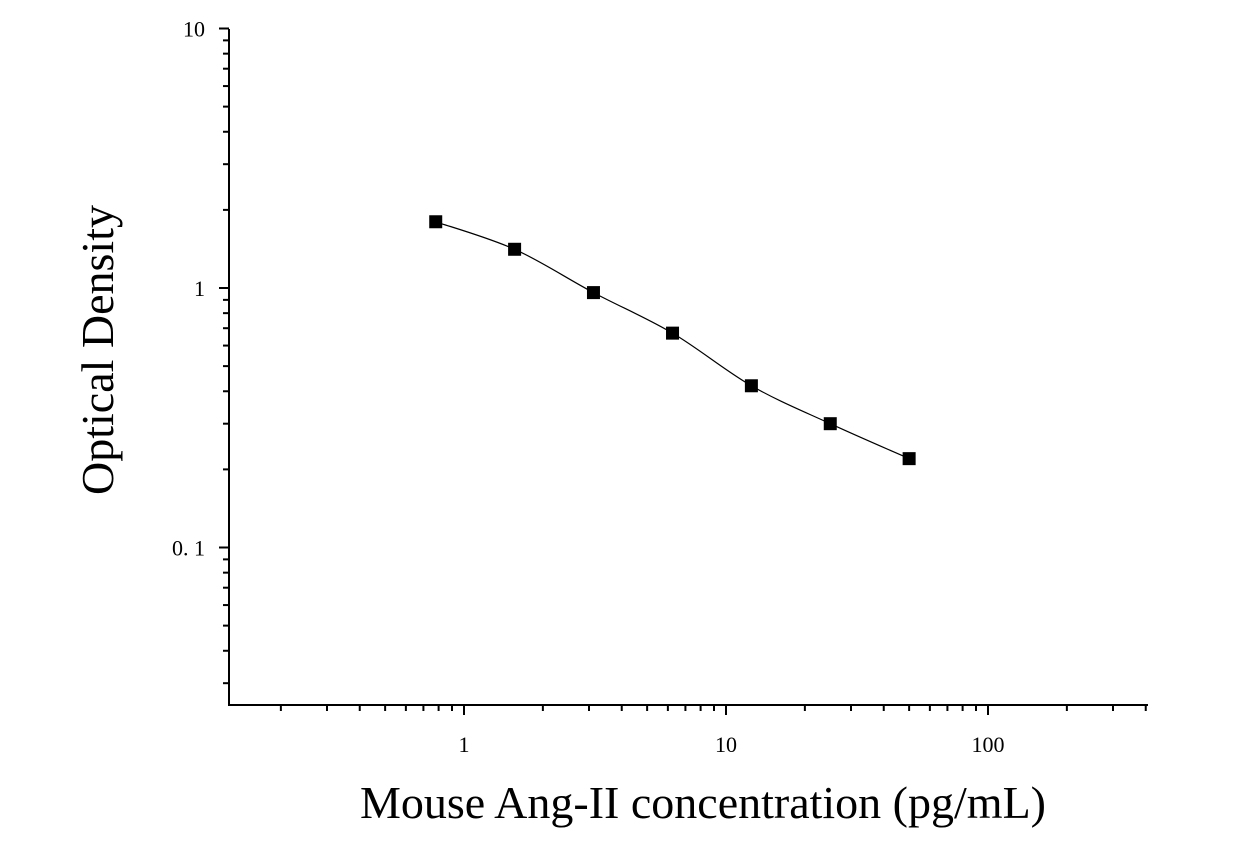 The width and height of the screenshot is (1240, 844). I want to click on y-tick-label: 0. 1, so click(188, 548).